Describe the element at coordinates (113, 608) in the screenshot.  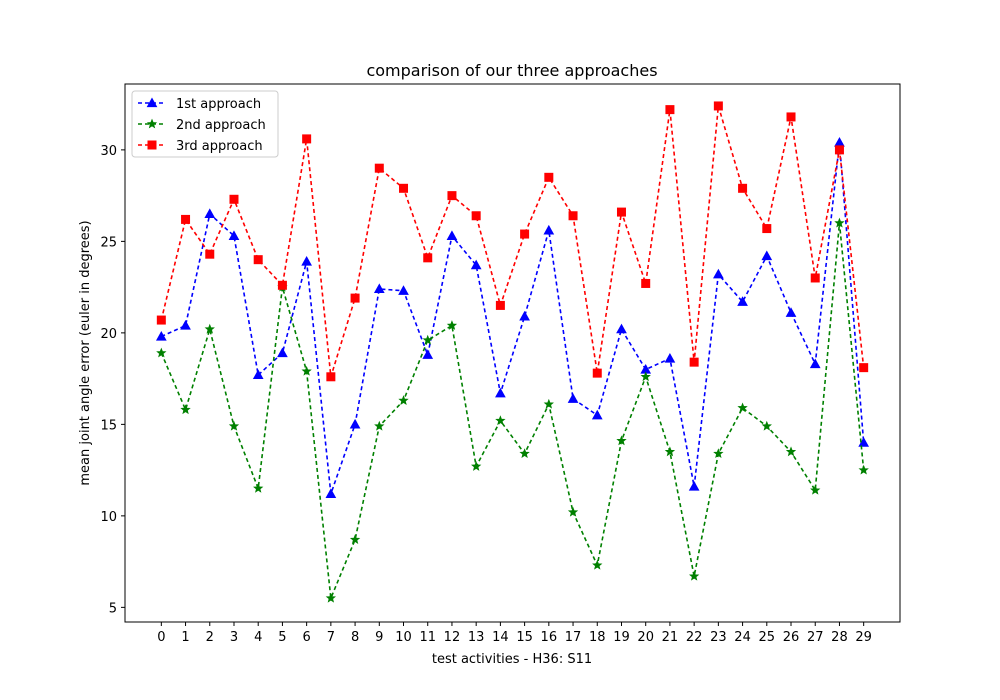
I see `y-tick-label: 5` at that location.